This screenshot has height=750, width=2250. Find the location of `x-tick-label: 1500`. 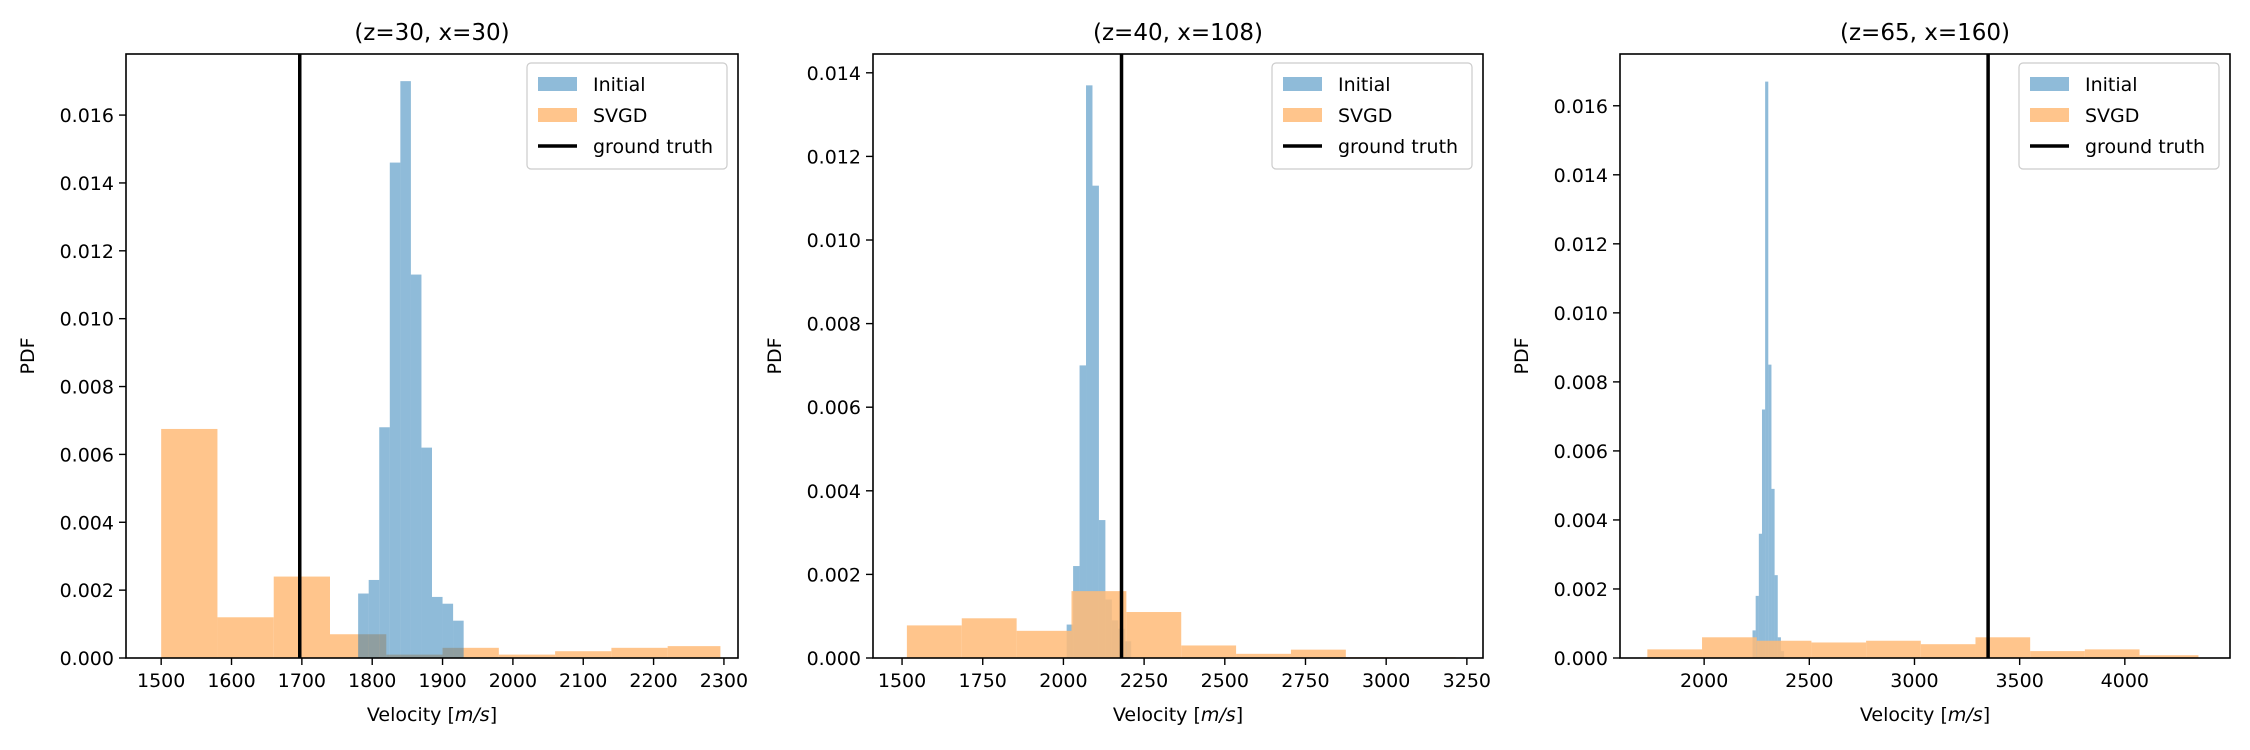

x-tick-label: 1500 is located at coordinates (902, 681).